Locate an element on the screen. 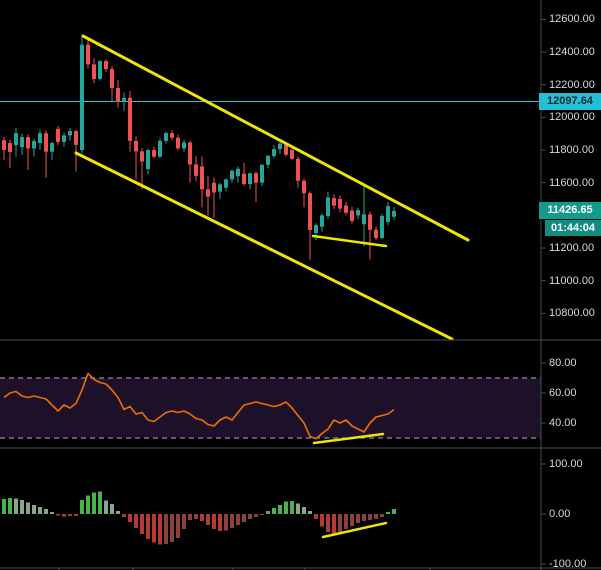  rsi-tick-label: 40.00 is located at coordinates (563, 423).